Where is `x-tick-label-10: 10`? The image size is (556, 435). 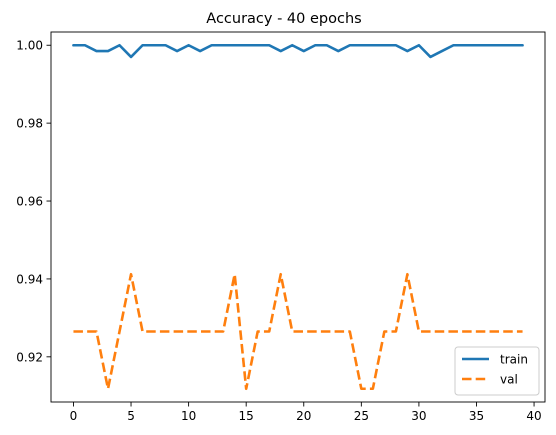 x-tick-label-10: 10 is located at coordinates (188, 416).